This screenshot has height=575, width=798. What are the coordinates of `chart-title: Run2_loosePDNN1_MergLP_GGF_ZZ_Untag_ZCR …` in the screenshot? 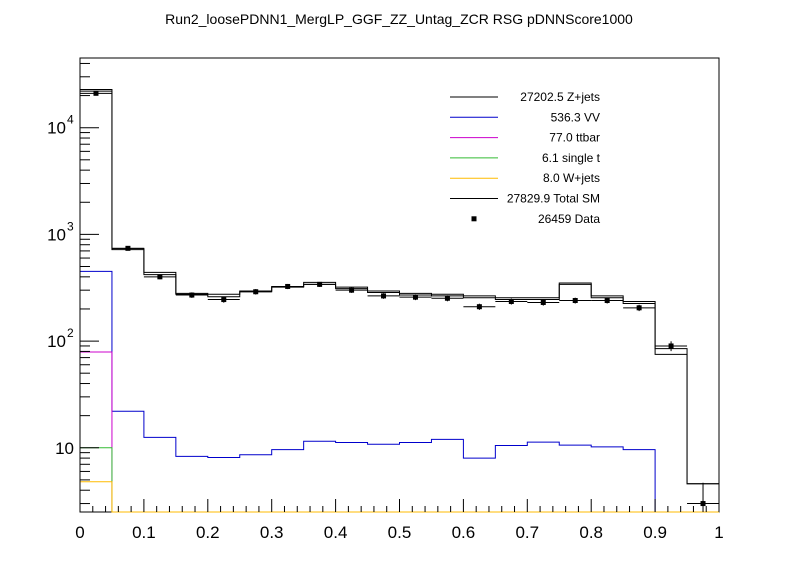 It's located at (399, 19).